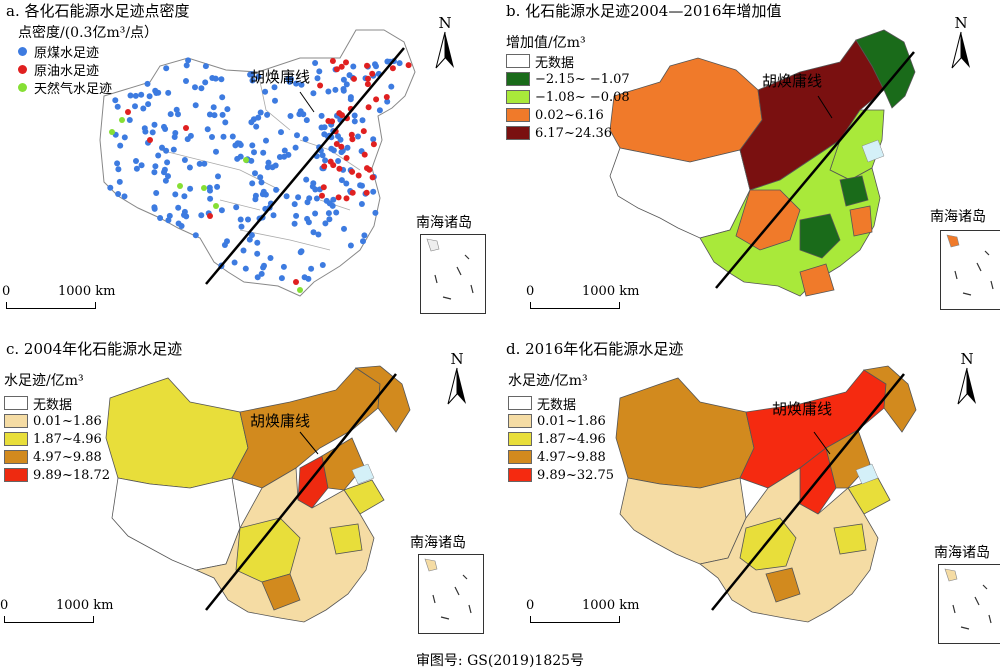 This screenshot has height=672, width=1000. I want to click on map-c, so click(258, 494).